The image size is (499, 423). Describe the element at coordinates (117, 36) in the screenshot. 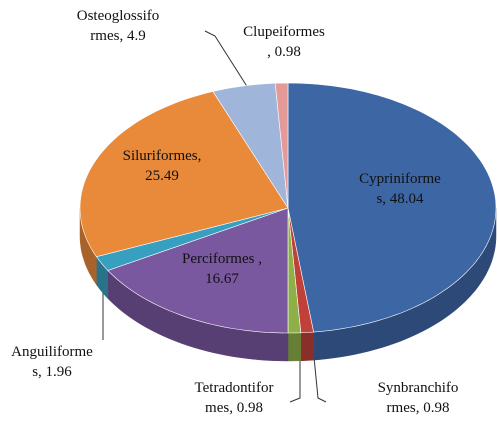

I see `label-line: rmes, 4.9` at that location.